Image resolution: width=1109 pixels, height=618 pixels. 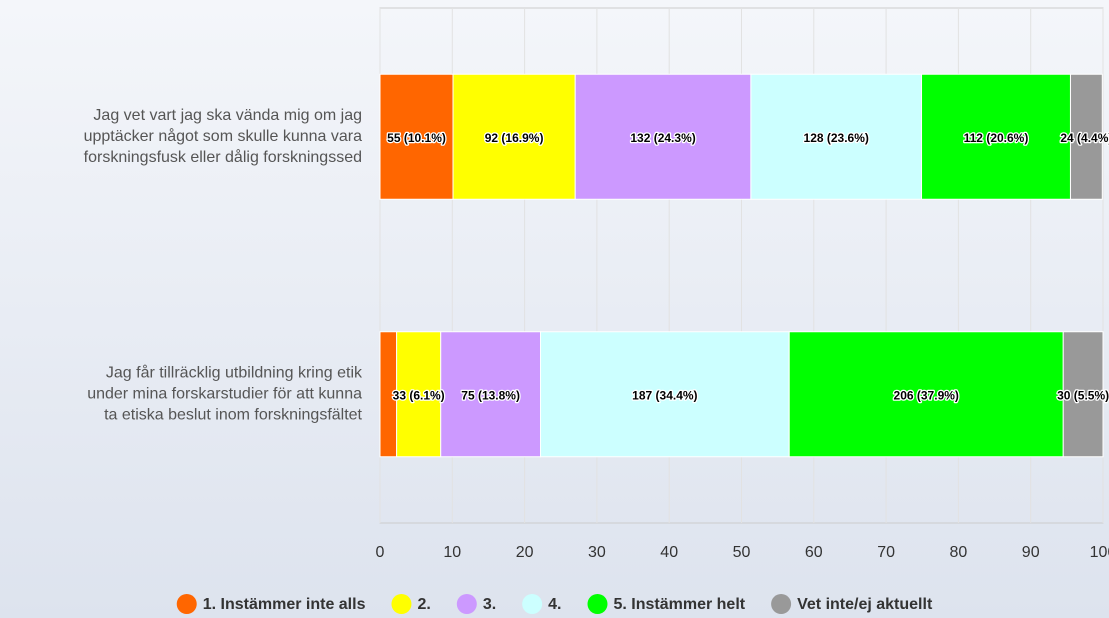 I want to click on x-tick-label: 70, so click(x=886, y=552).